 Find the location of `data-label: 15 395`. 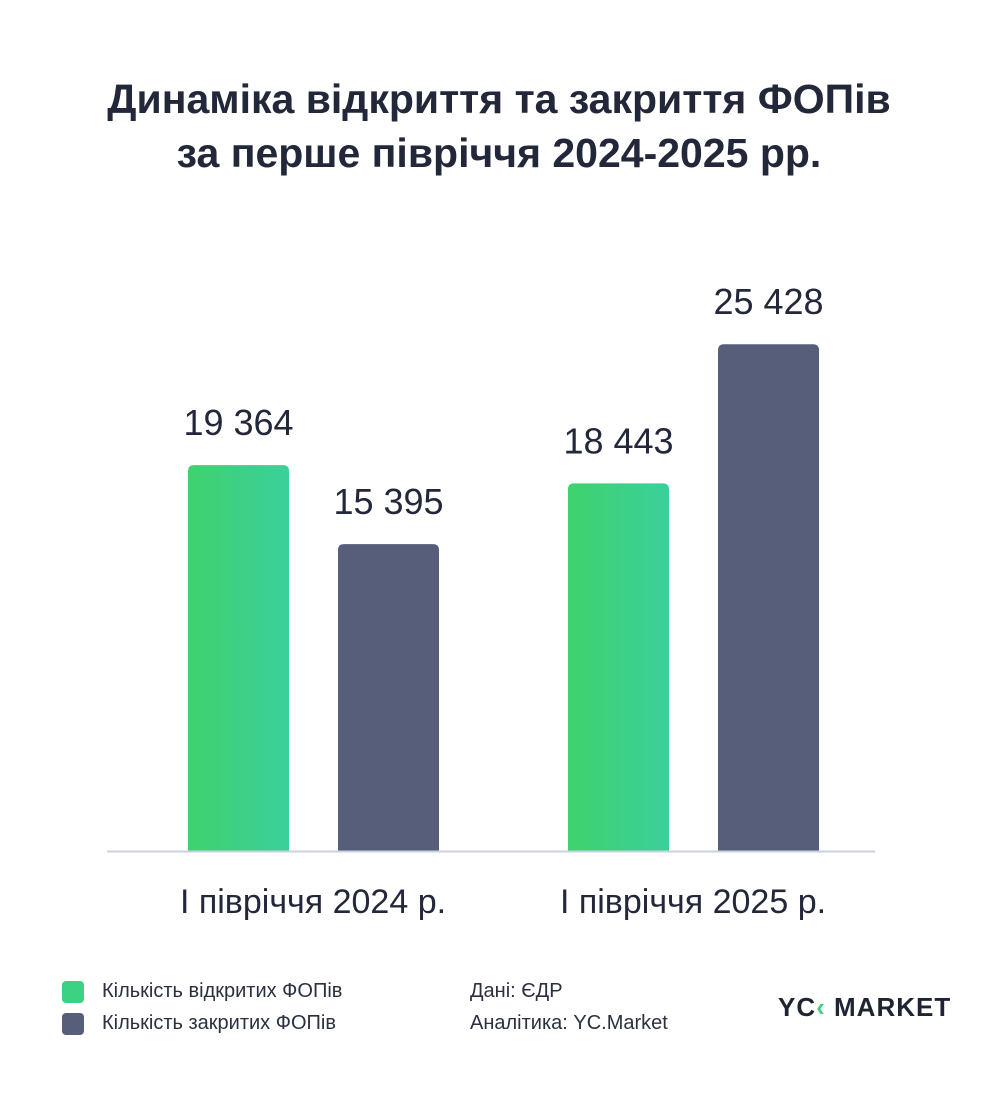

data-label: 15 395 is located at coordinates (388, 501).